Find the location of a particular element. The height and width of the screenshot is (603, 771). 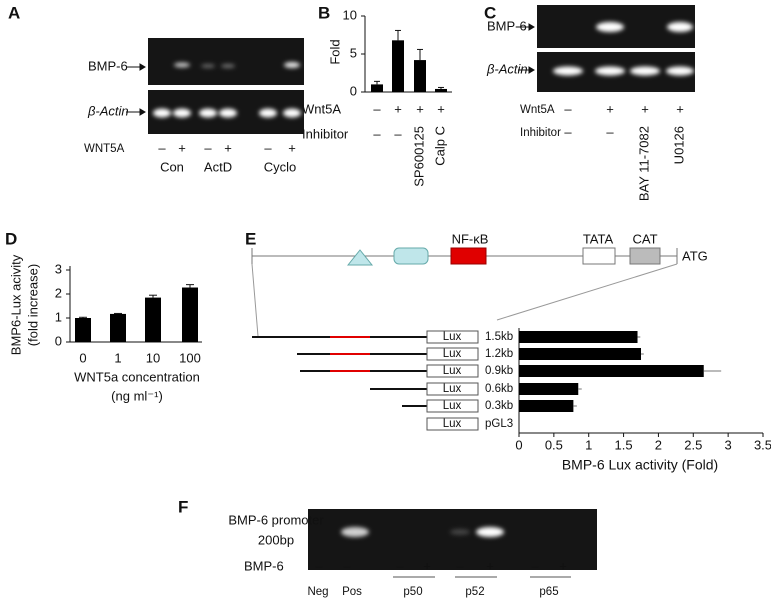

x-axis-label: WNT5a concentration is located at coordinates (137, 376).